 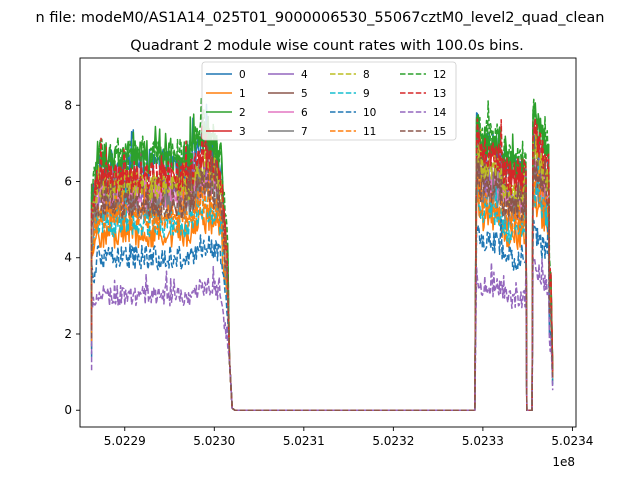 What do you see at coordinates (304, 441) in the screenshot?
I see `x-tick-label: 5.0231` at bounding box center [304, 441].